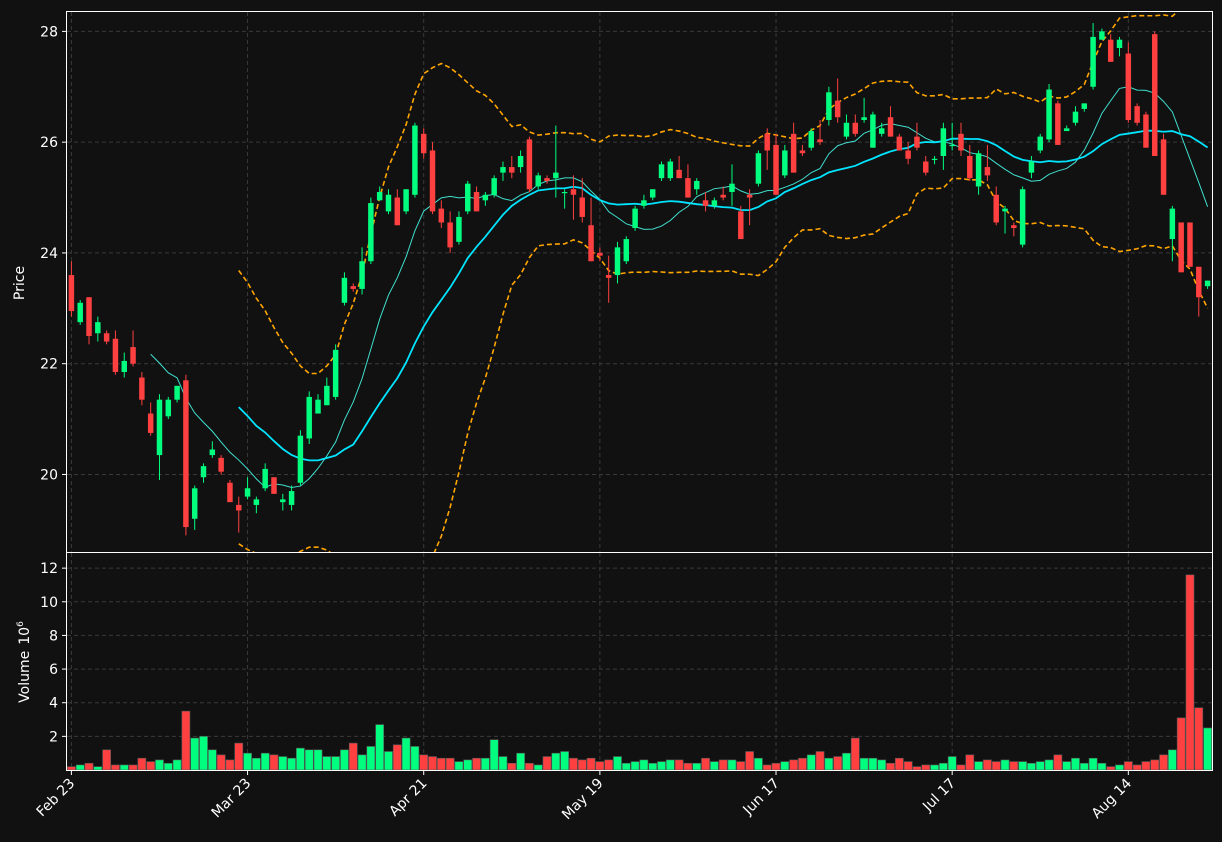  I want to click on svg-text: Volume106, so click(24, 662).